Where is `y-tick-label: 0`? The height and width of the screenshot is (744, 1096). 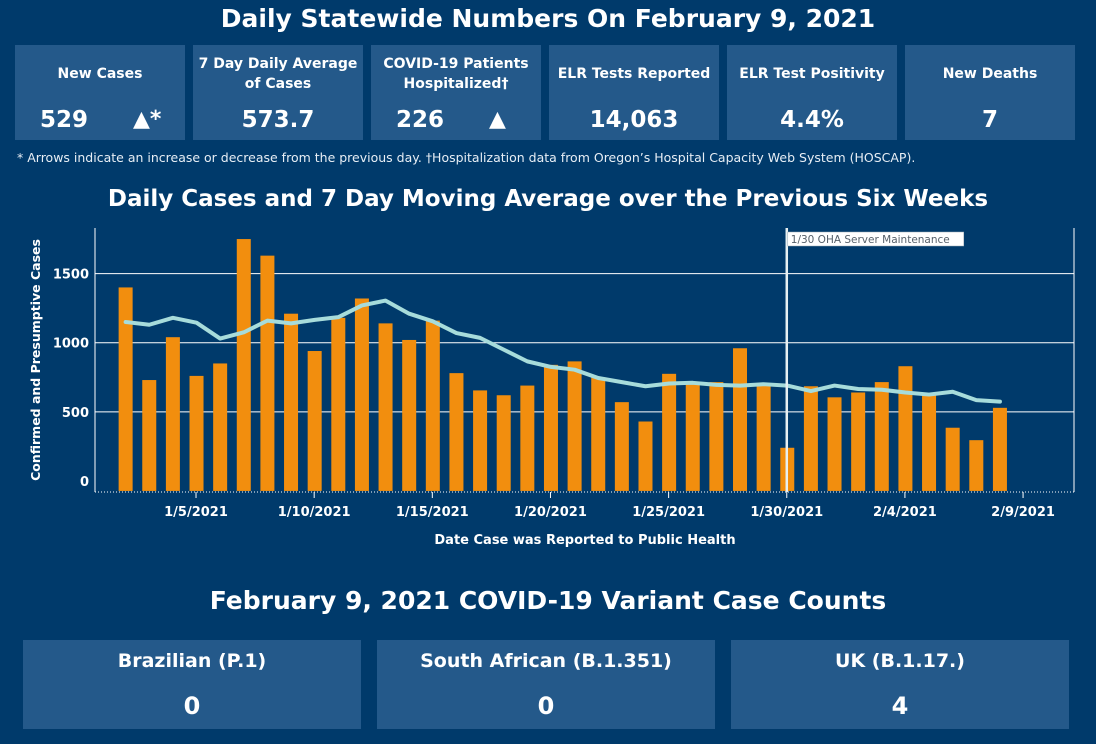
y-tick-label: 0 is located at coordinates (84, 482).